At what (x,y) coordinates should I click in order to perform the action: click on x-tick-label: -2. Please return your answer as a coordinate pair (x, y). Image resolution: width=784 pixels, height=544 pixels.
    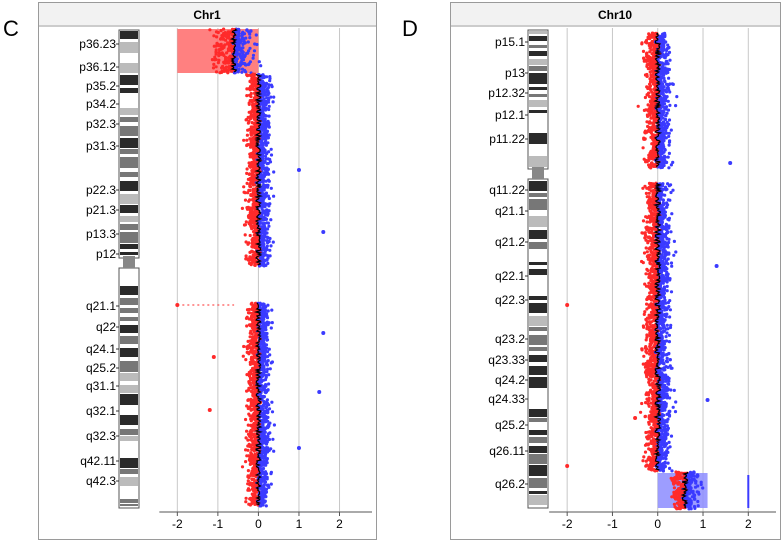
    Looking at the image, I should click on (567, 524).